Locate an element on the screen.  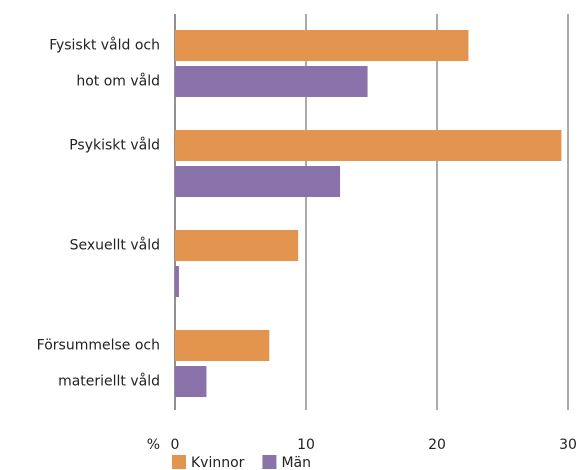
y-tick-label: materiellt våld is located at coordinates (109, 381).